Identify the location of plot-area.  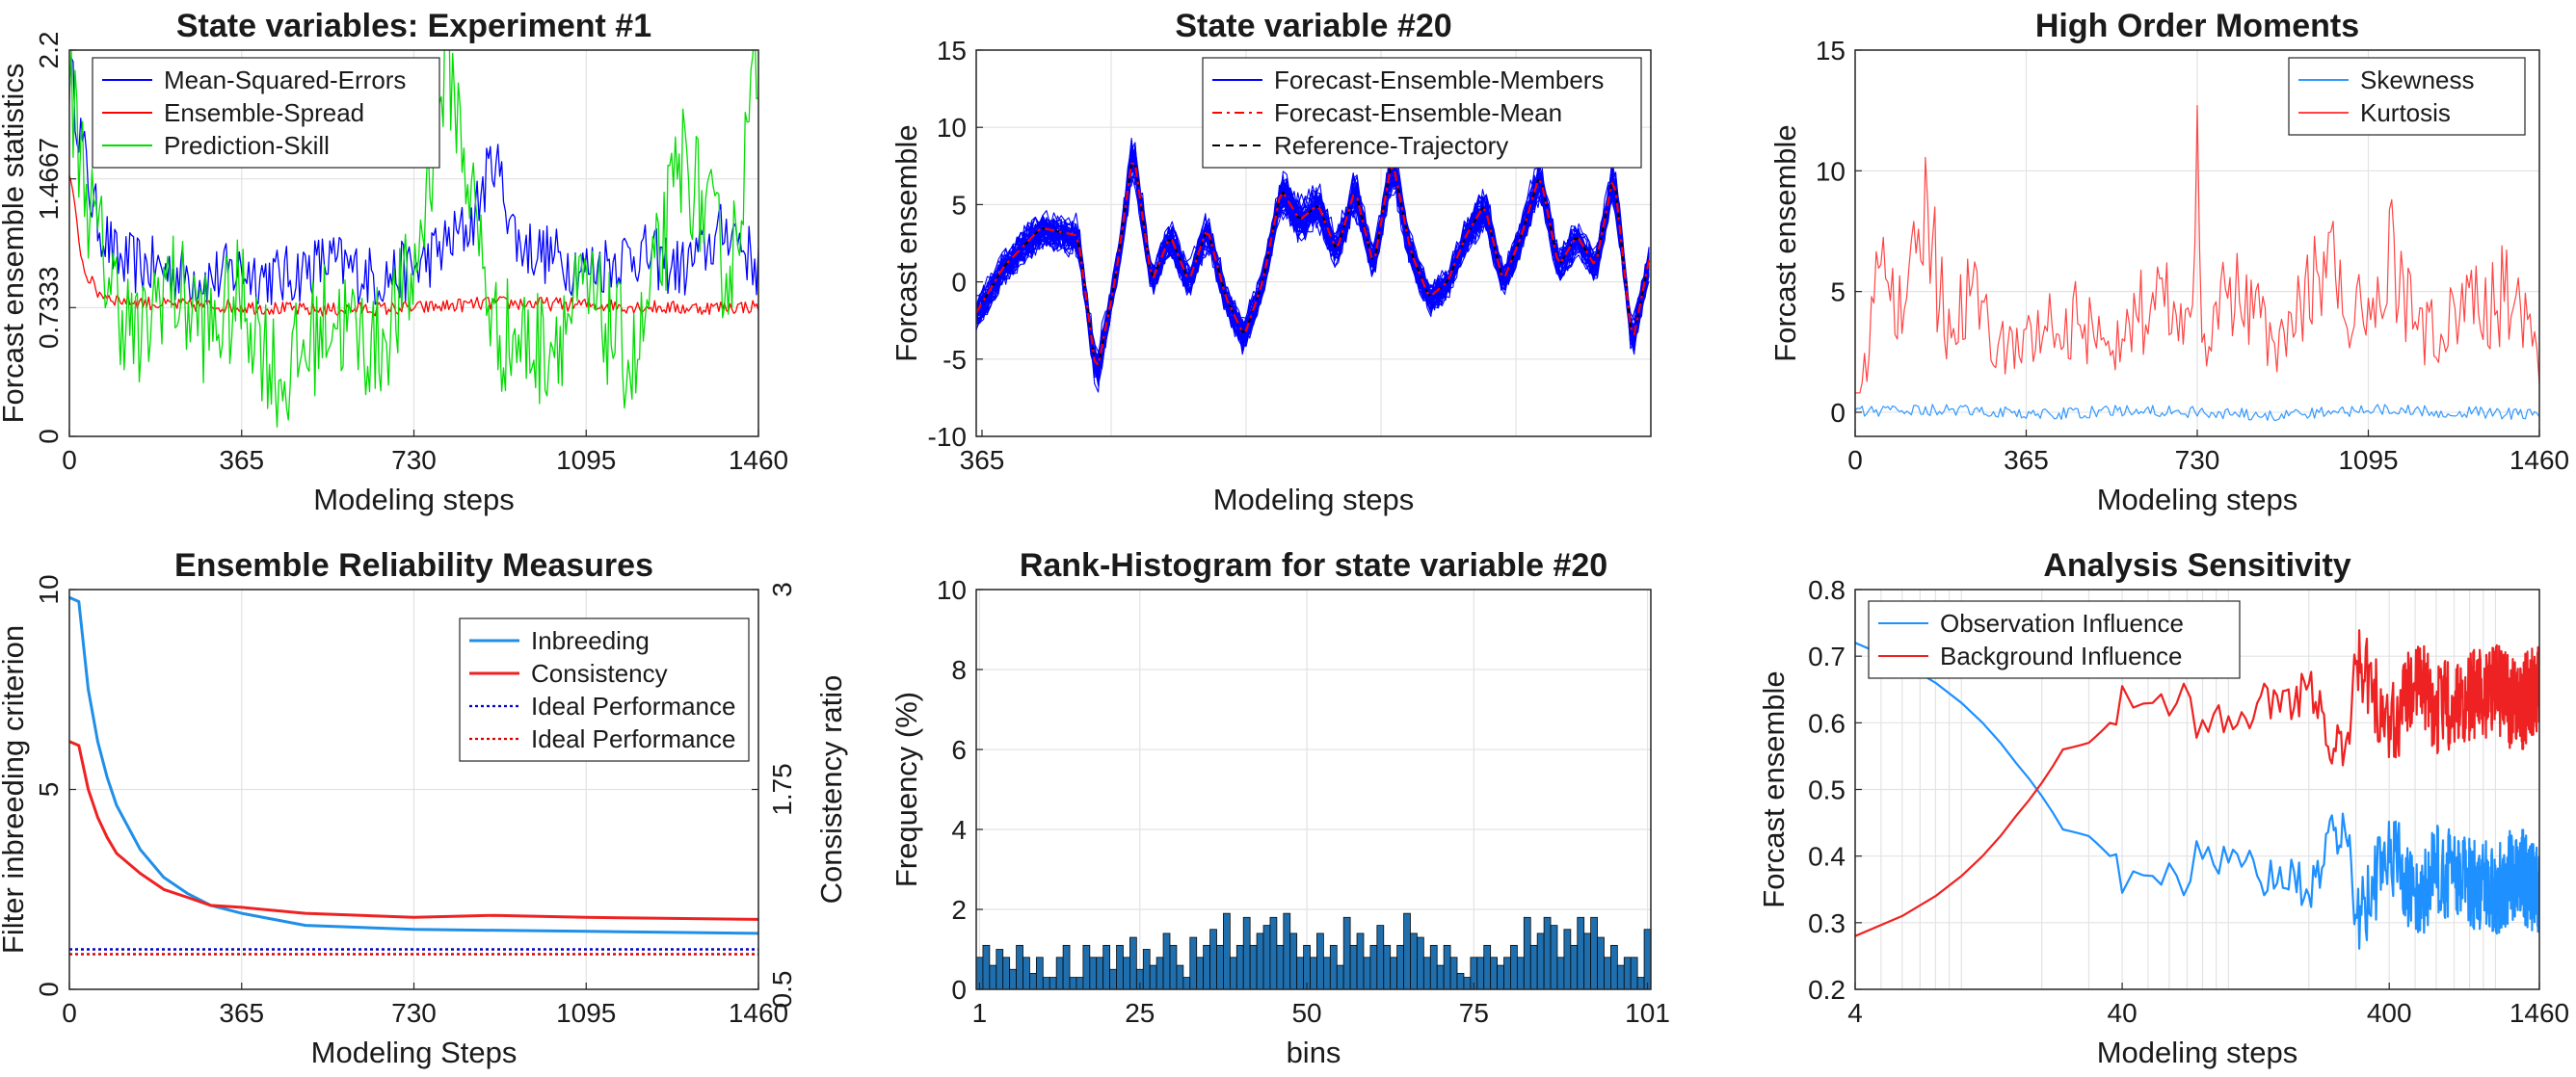
(1313, 789).